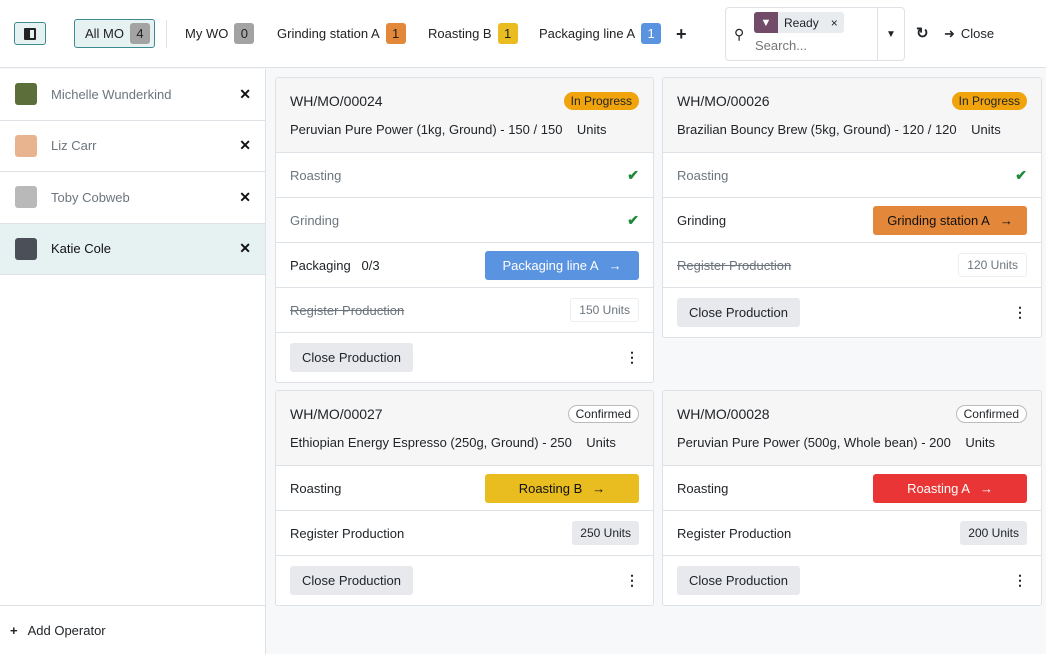 This screenshot has height=654, width=1046. What do you see at coordinates (950, 488) in the screenshot?
I see `workcenter-button: Roasting A →` at bounding box center [950, 488].